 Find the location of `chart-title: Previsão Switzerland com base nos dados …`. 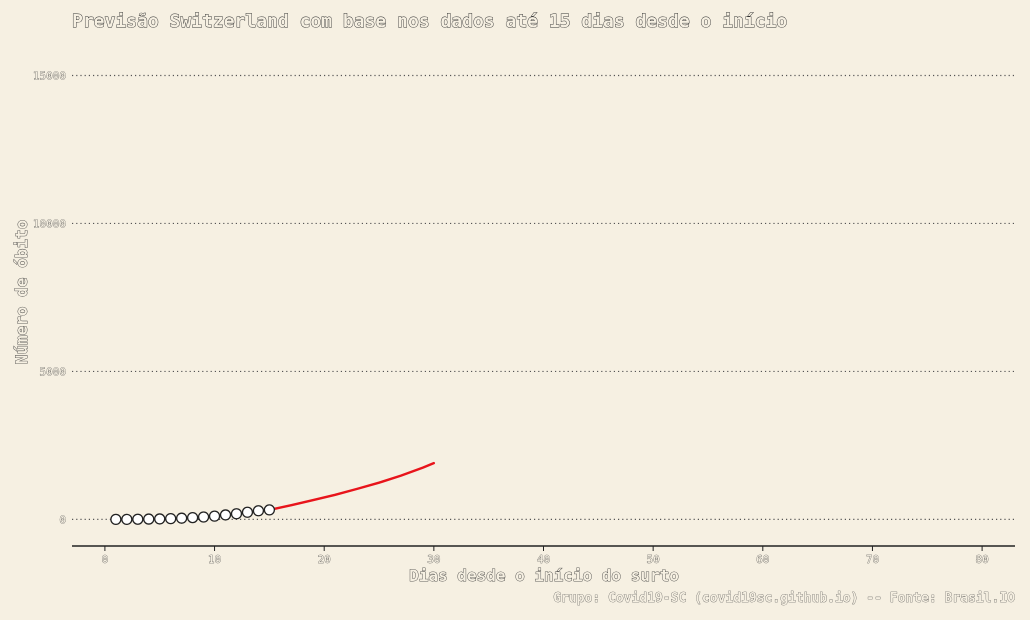

chart-title: Previsão Switzerland com base nos dados … is located at coordinates (429, 21).